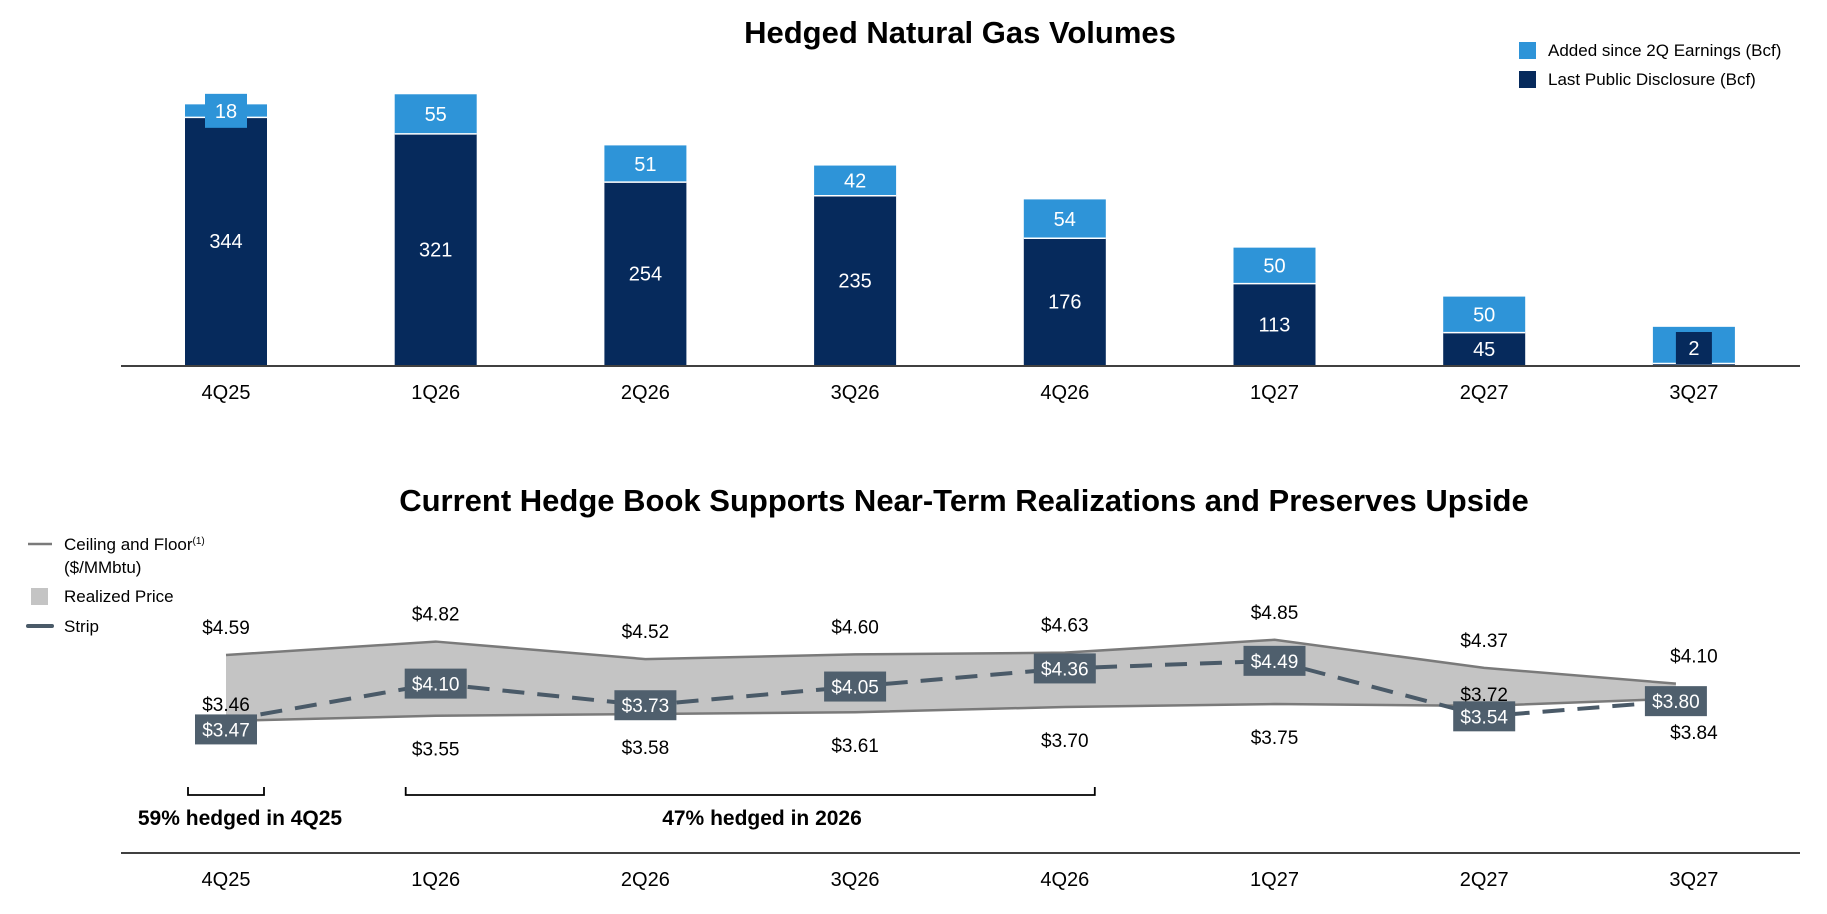 Image resolution: width=1827 pixels, height=914 pixels. Describe the element at coordinates (617, 808) in the screenshot. I see `hedge-annotations: 59% hedged in 4Q25 47% hedged in 2026` at that location.